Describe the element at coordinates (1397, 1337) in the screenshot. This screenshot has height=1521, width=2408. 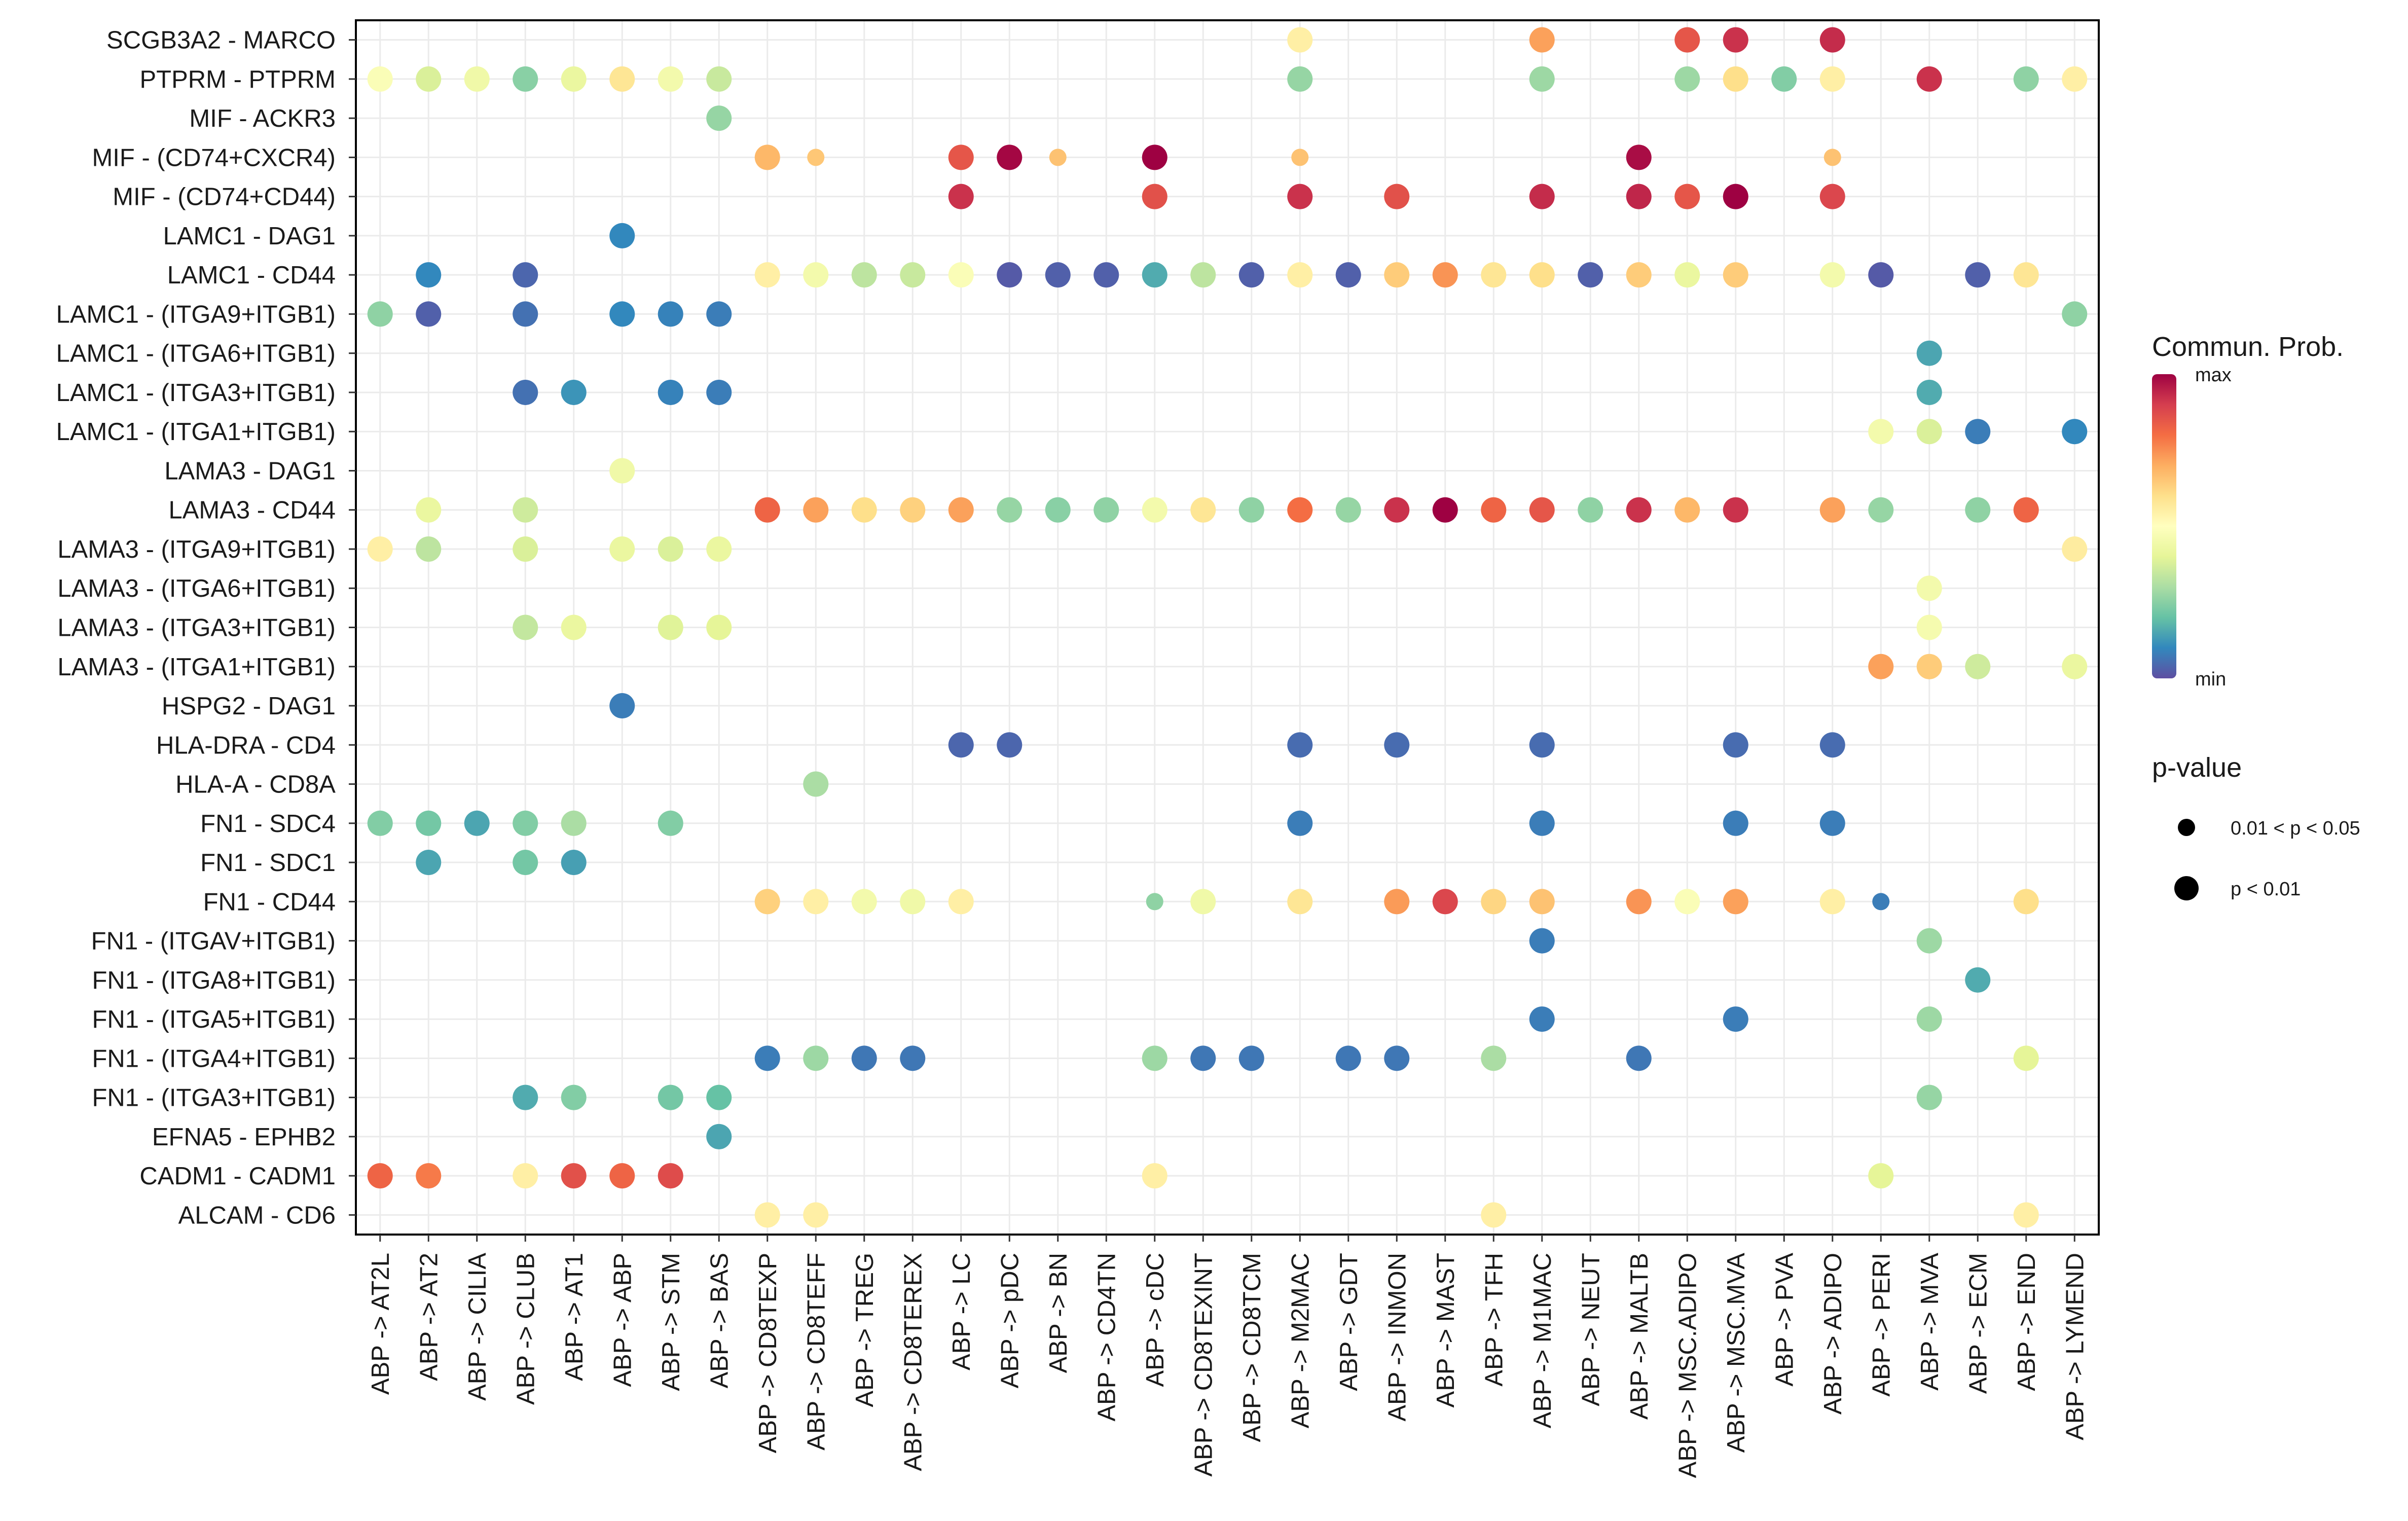
I see `x-tick-label: ABP -> INMON` at that location.